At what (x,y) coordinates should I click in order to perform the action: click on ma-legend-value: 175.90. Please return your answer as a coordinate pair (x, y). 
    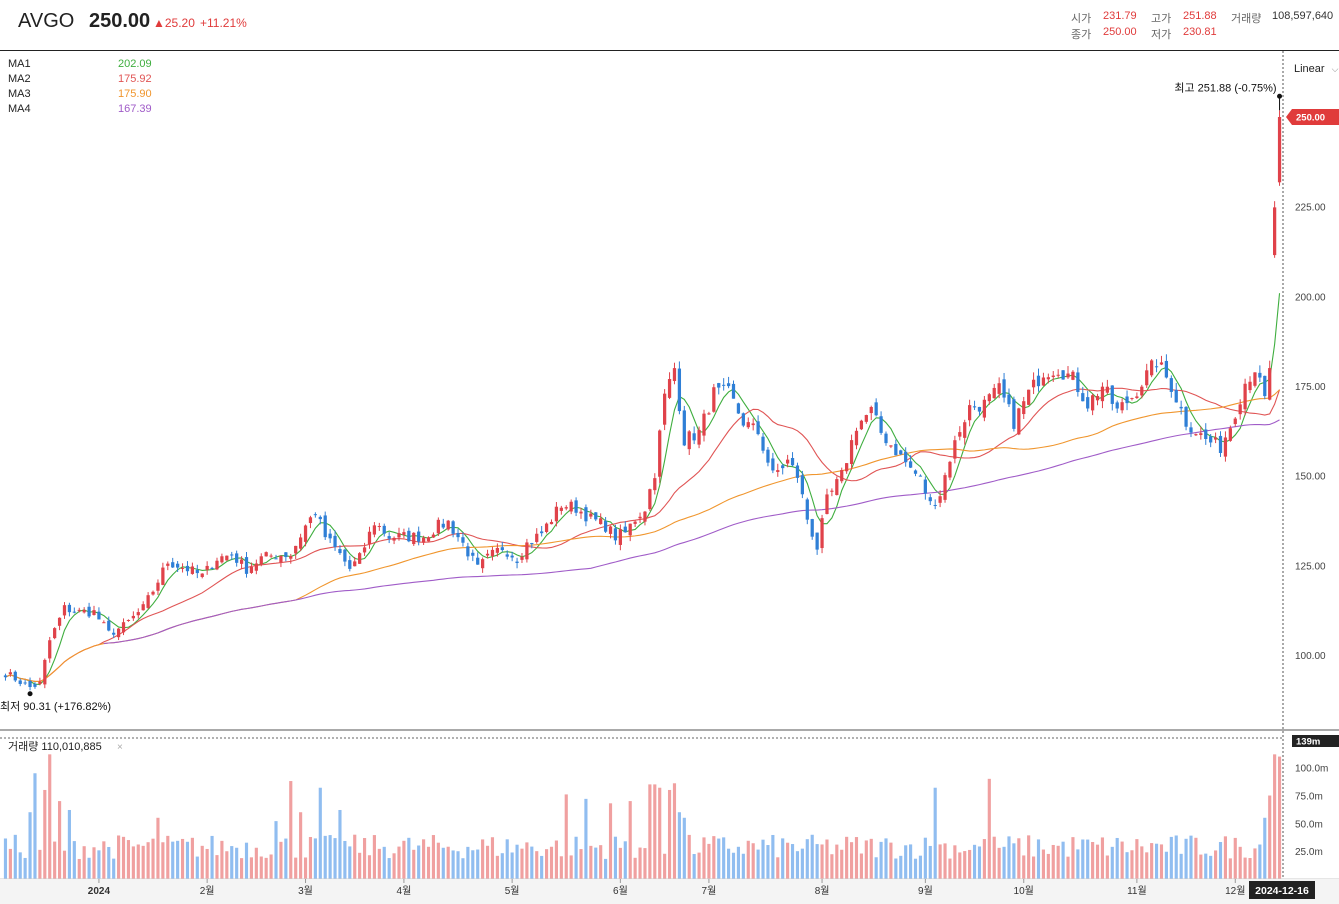
    Looking at the image, I should click on (135, 94).